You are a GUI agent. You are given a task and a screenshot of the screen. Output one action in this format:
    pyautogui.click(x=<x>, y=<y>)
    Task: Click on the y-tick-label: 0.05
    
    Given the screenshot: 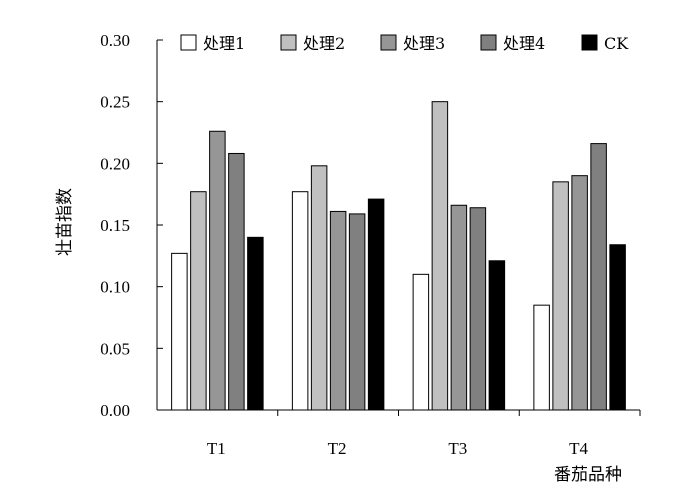 What is the action you would take?
    pyautogui.click(x=115, y=348)
    